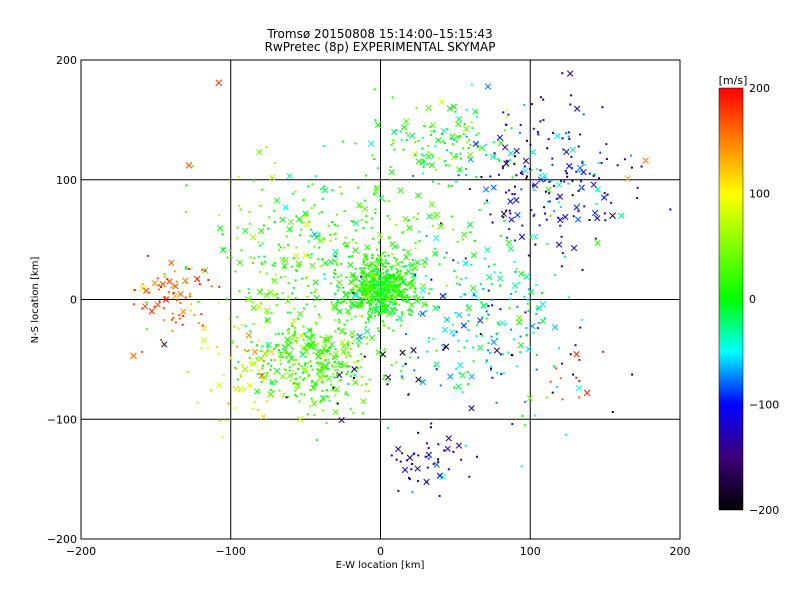  I want to click on y-tick-label: −200, so click(62, 539).